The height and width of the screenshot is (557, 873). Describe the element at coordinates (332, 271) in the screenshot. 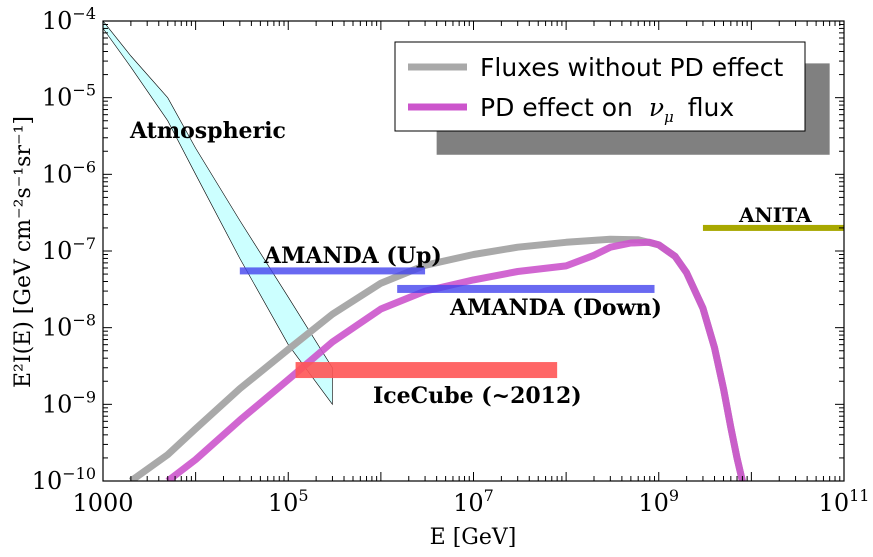

I see `amanda-up-bar` at that location.